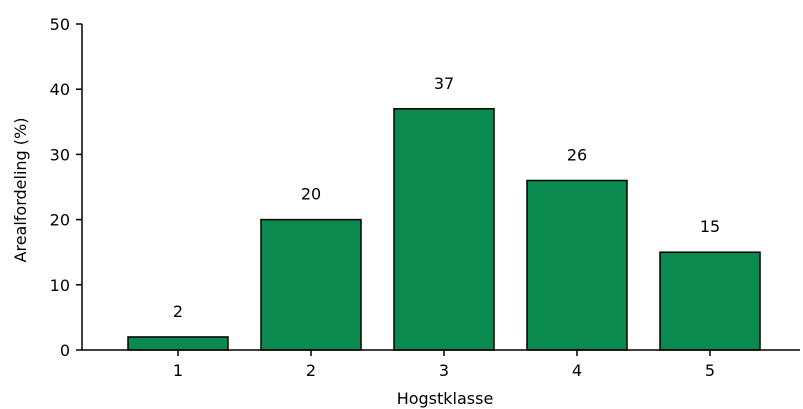  Describe the element at coordinates (60, 89) in the screenshot. I see `y-tick-label: 40` at that location.